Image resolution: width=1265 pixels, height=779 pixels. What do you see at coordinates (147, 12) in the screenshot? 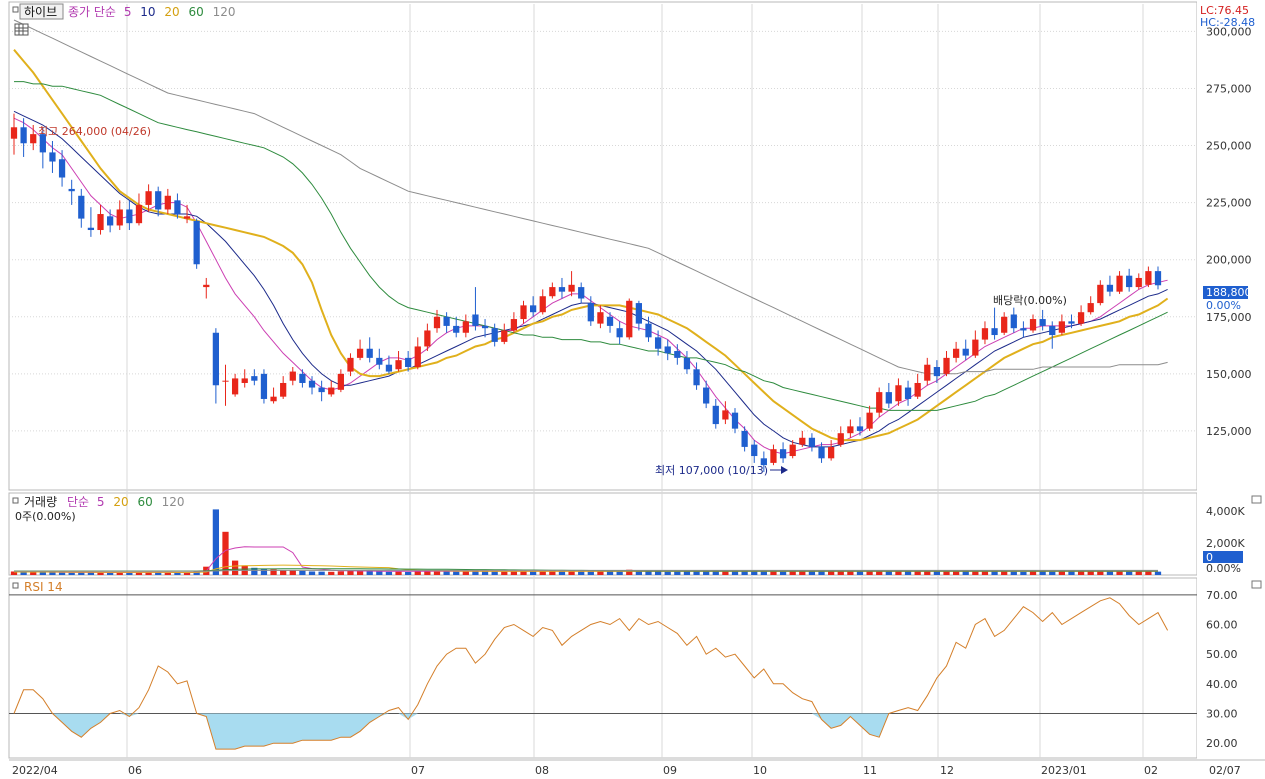
I see `ma10-legend: 10` at bounding box center [147, 12].